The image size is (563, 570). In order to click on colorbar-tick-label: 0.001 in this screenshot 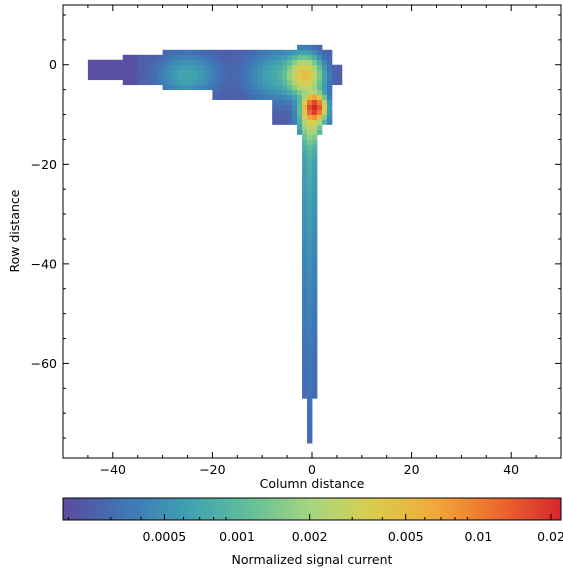, I will do `click(237, 536)`.